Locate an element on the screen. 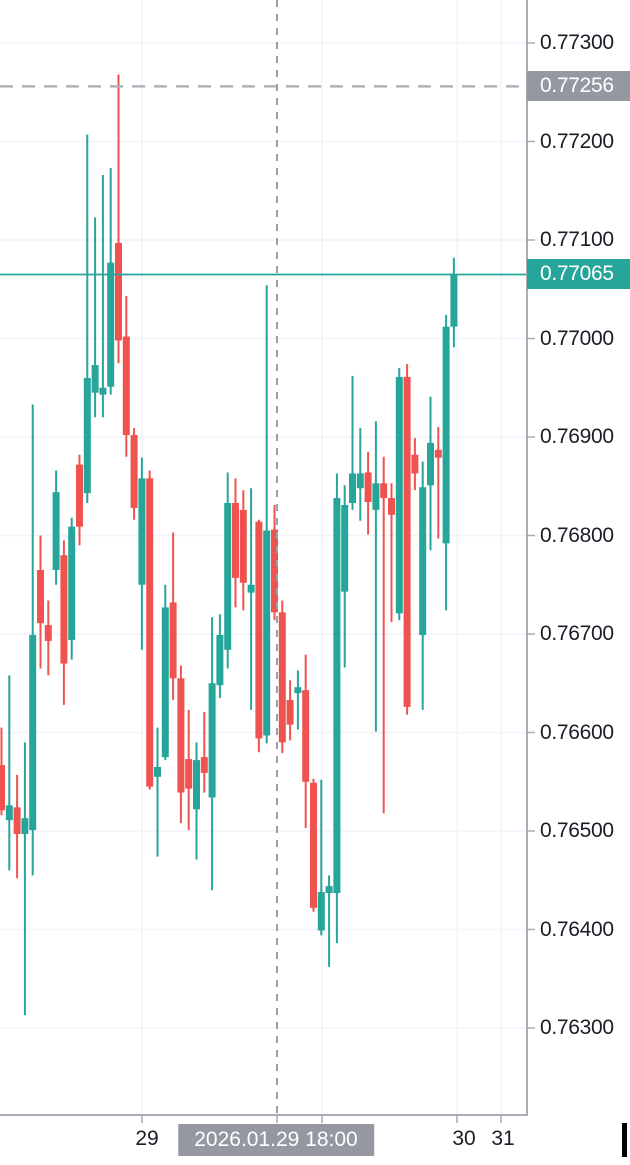 The height and width of the screenshot is (1165, 630). price-axis-label: 0.76800 is located at coordinates (577, 535).